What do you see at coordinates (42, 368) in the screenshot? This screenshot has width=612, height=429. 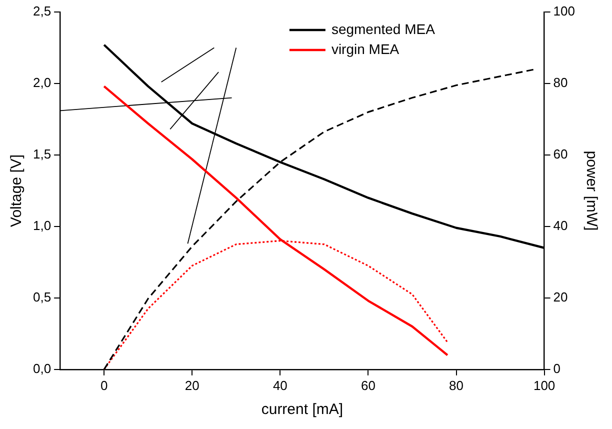 I see `y-tick-label: 0,0` at bounding box center [42, 368].